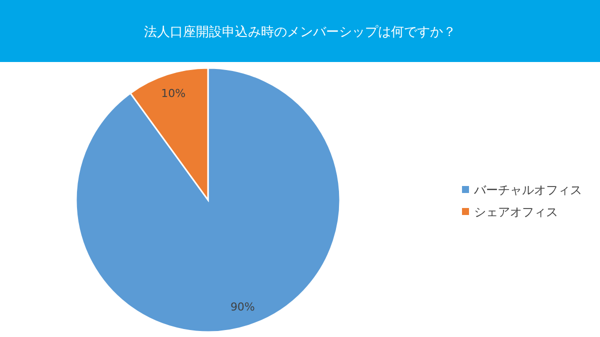 The width and height of the screenshot is (600, 337). I want to click on legend-label: バーチャルオフィス, so click(527, 190).